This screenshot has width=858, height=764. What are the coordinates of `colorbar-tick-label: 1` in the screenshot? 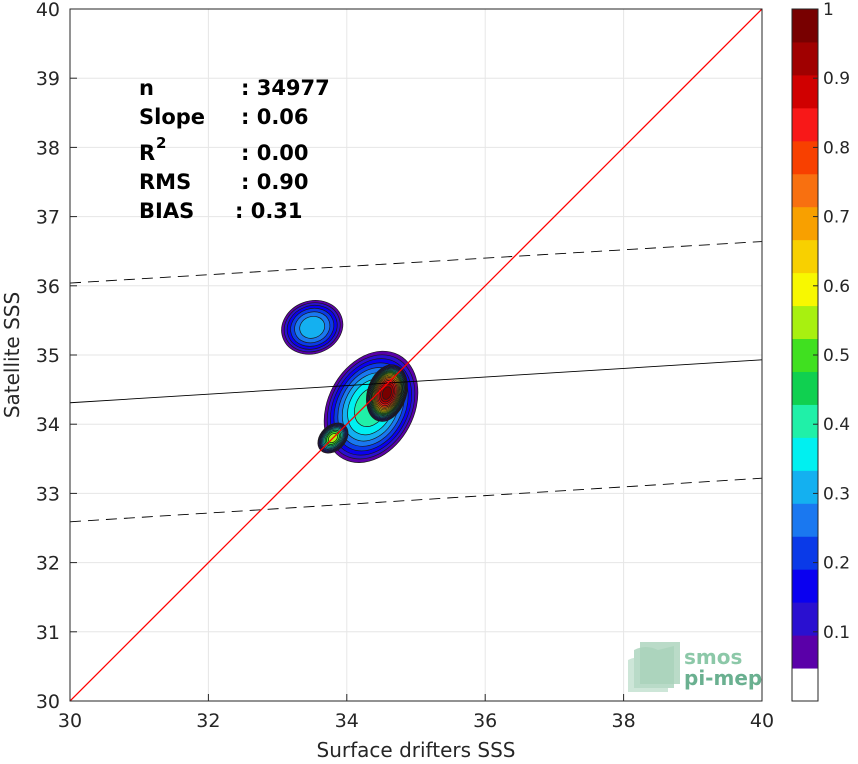 It's located at (828, 10).